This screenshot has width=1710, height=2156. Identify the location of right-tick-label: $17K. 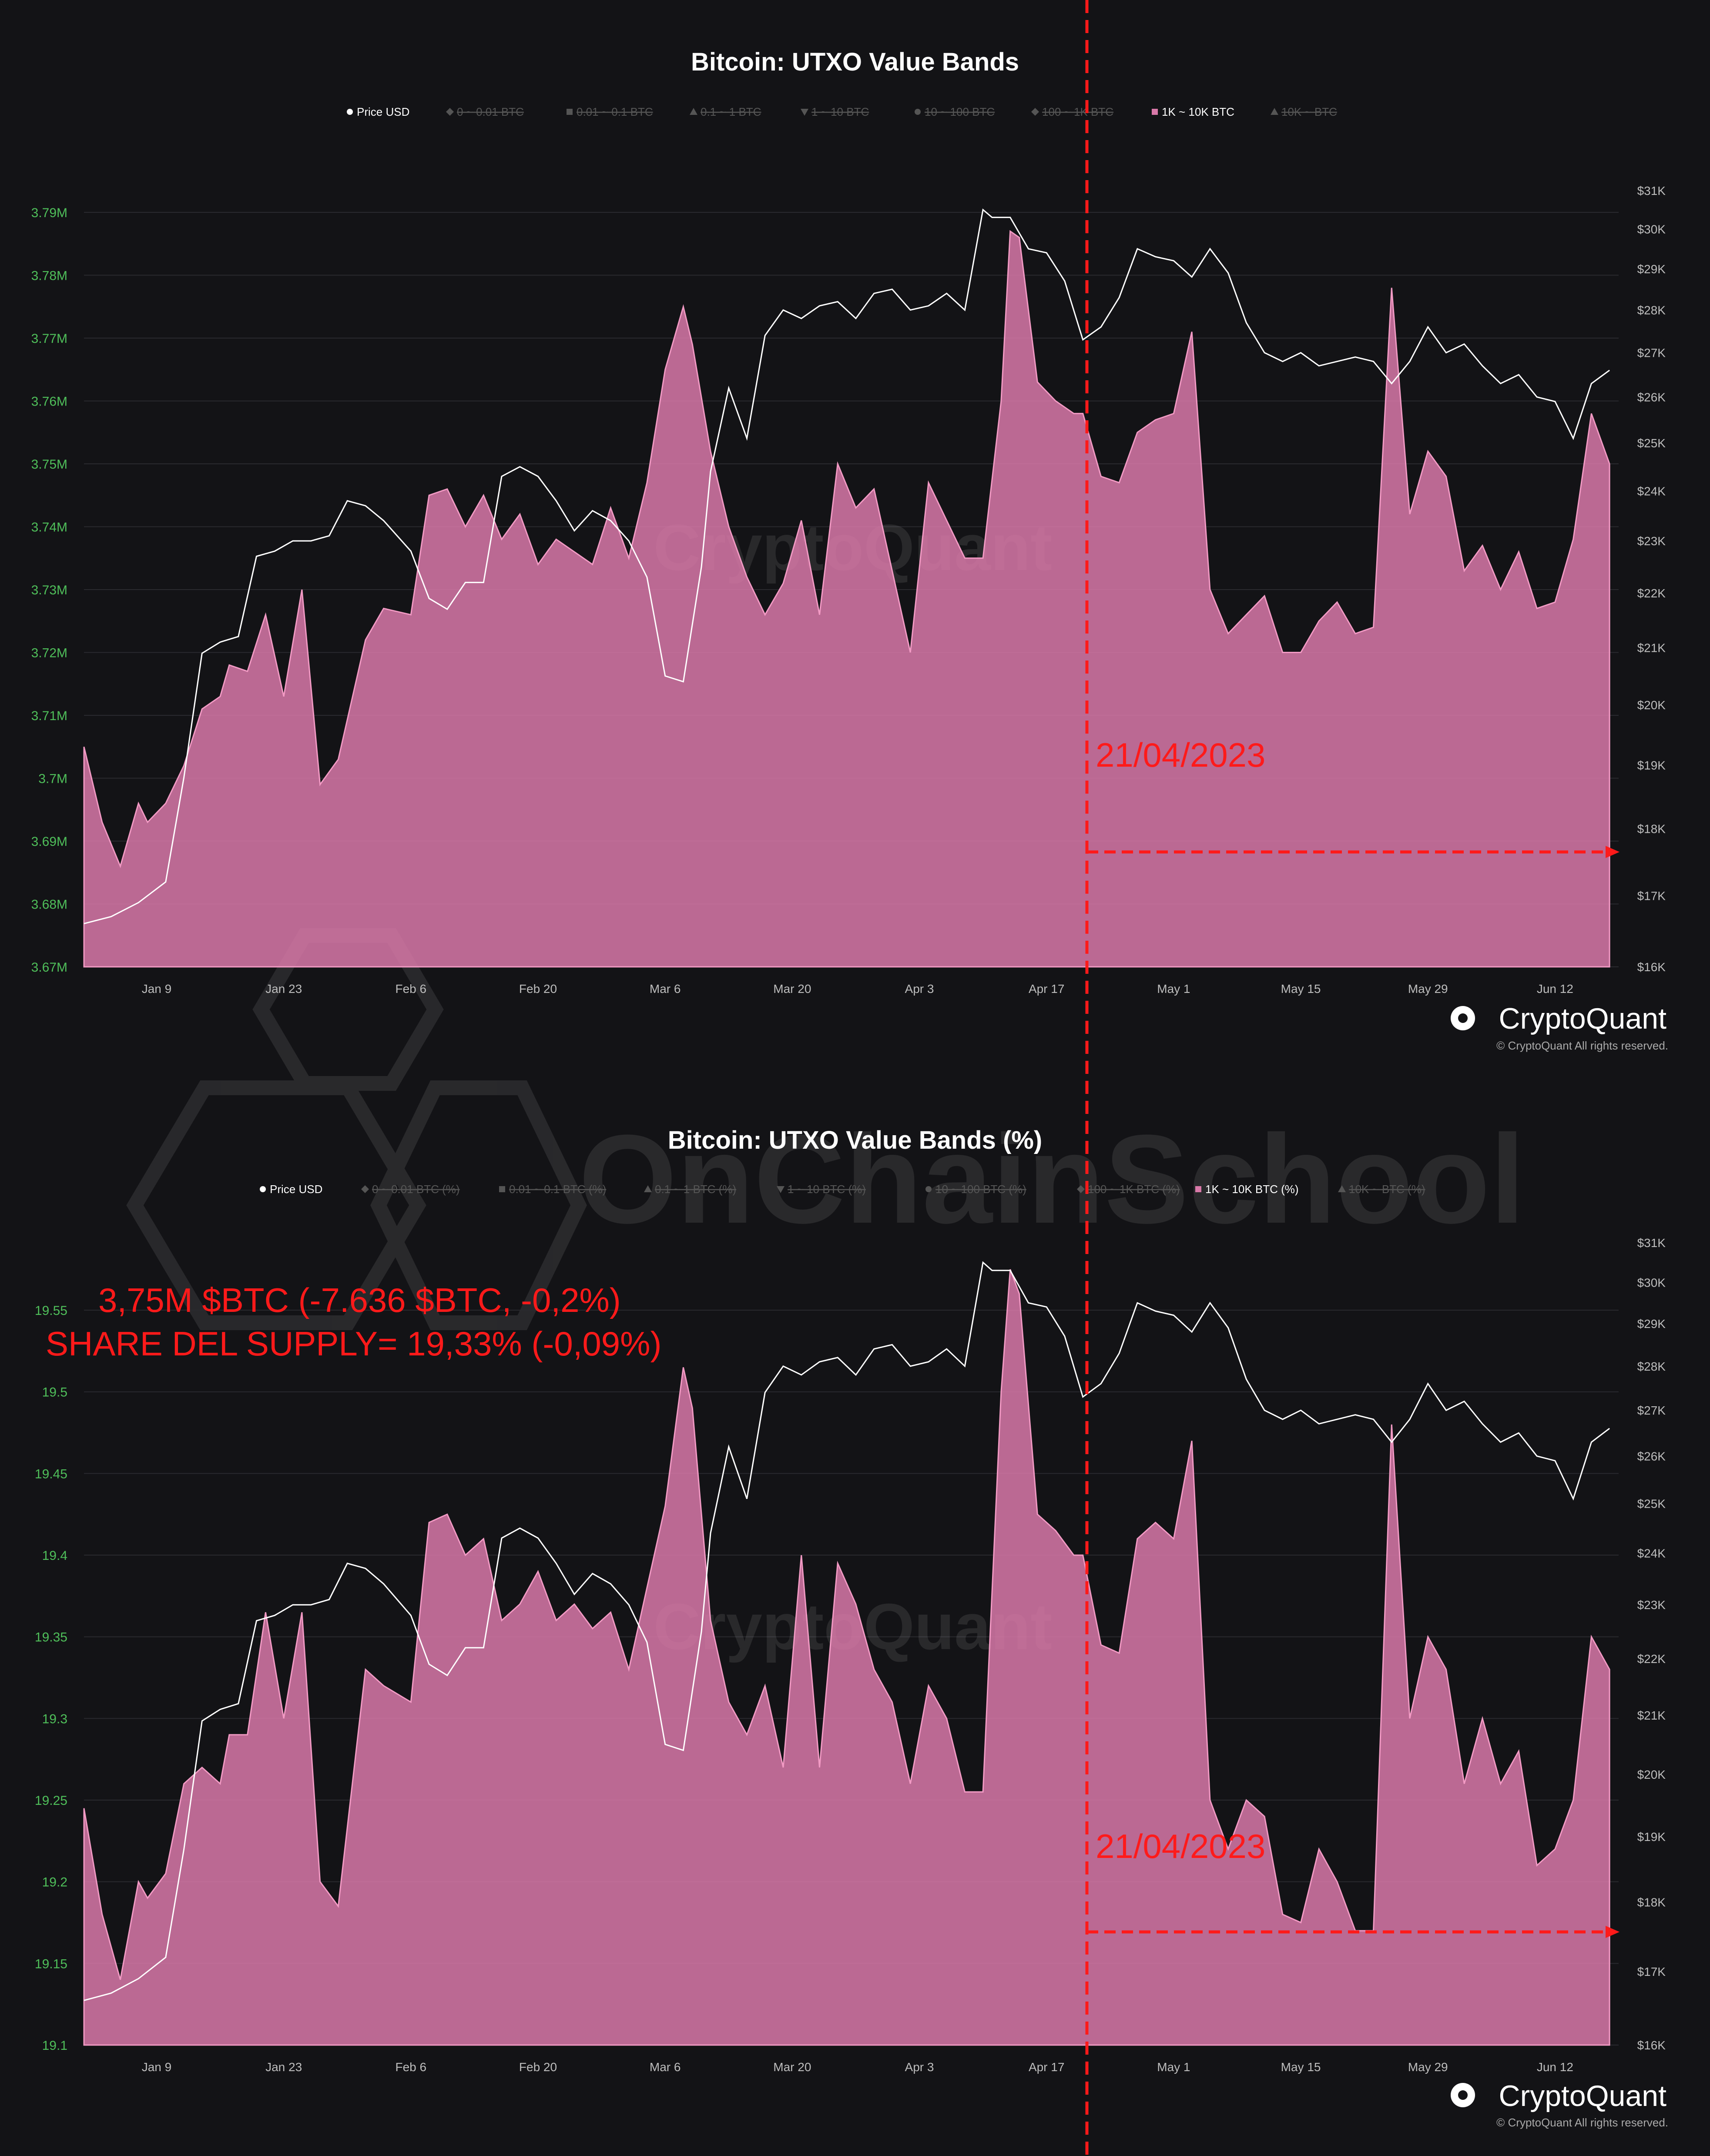
(1651, 896).